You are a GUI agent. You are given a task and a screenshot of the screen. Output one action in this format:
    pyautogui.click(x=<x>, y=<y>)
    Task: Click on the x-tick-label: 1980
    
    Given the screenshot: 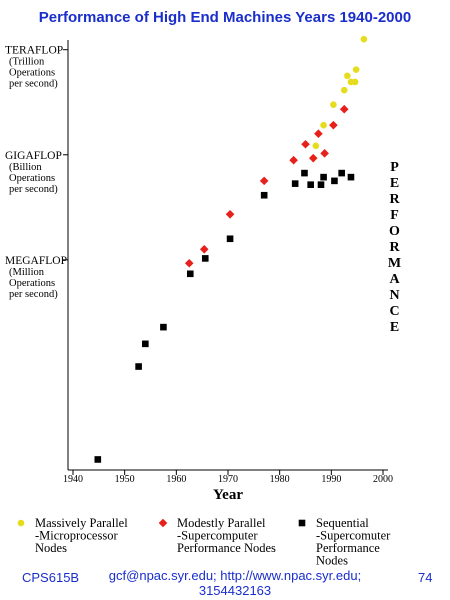 What is the action you would take?
    pyautogui.click(x=280, y=479)
    